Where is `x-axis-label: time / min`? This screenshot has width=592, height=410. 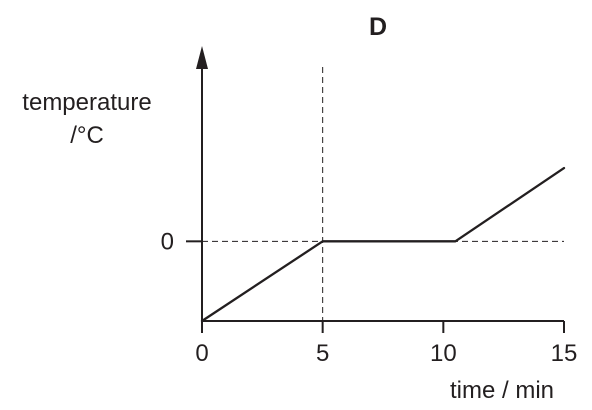
x-axis-label: time / min is located at coordinates (502, 390).